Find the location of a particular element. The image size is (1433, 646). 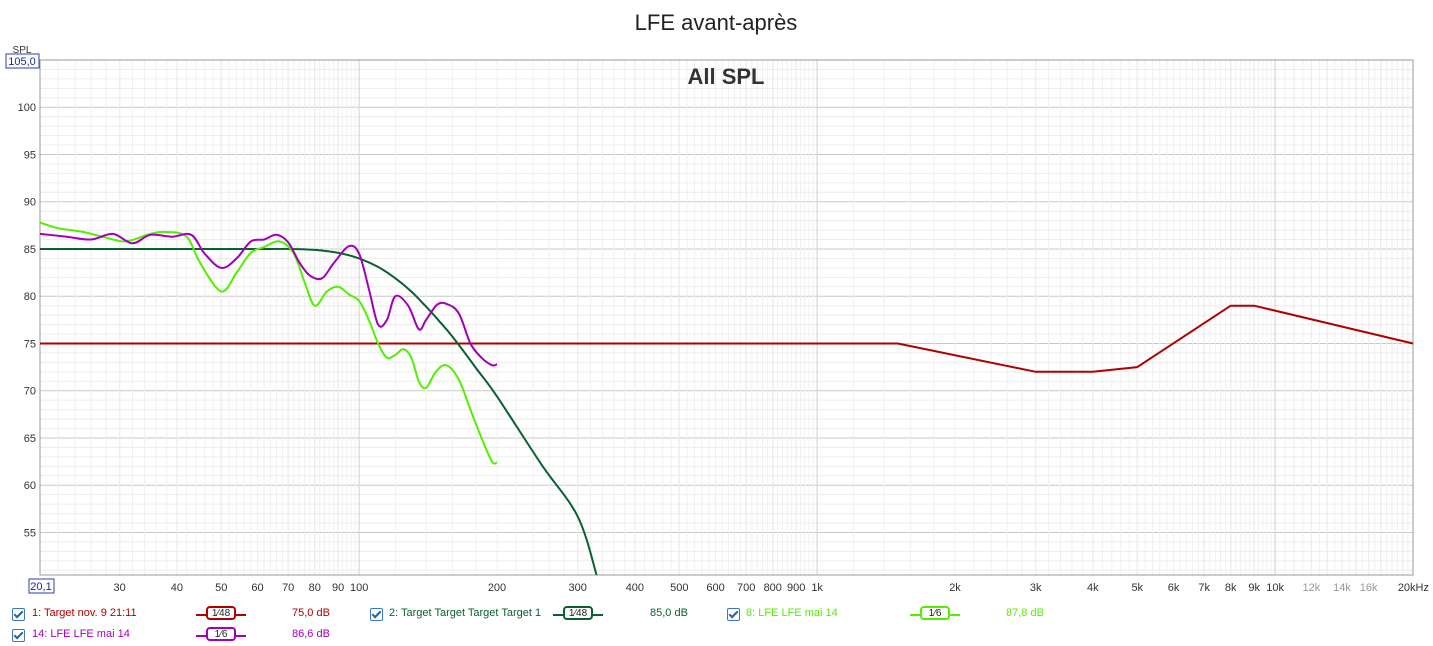

y-max-value: 105,0 is located at coordinates (22, 62).